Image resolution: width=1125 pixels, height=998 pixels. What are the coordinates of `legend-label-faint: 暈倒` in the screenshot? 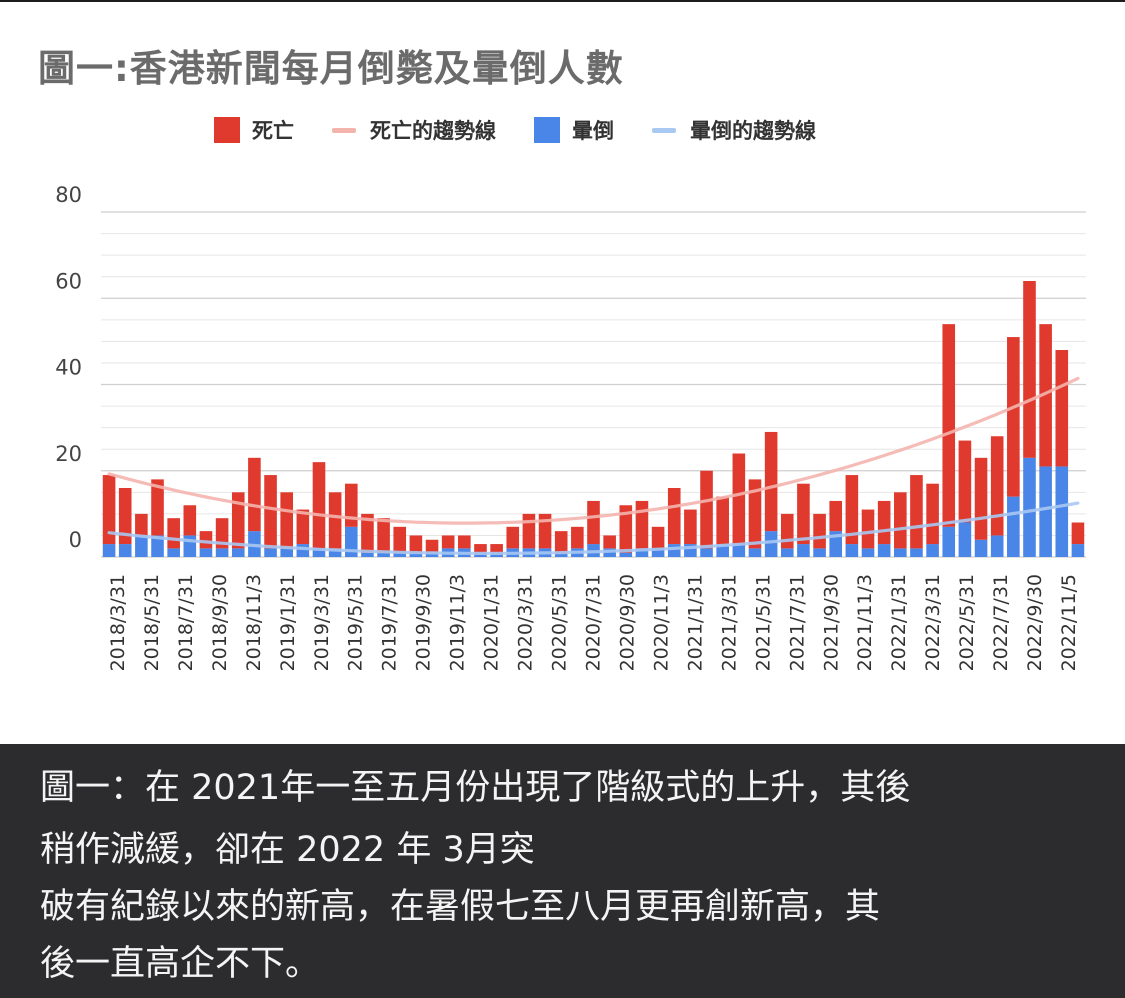 It's located at (593, 131).